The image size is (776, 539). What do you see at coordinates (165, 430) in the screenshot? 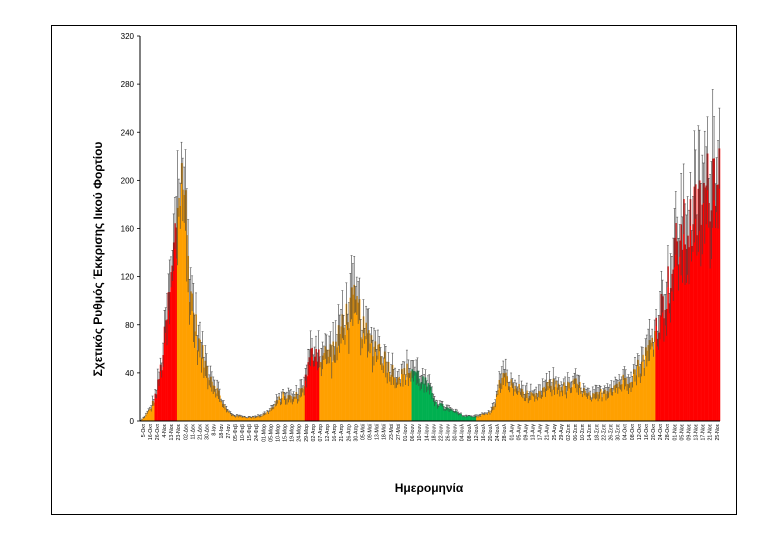
I see `x-tick-label: 4-Νοε` at bounding box center [165, 430].